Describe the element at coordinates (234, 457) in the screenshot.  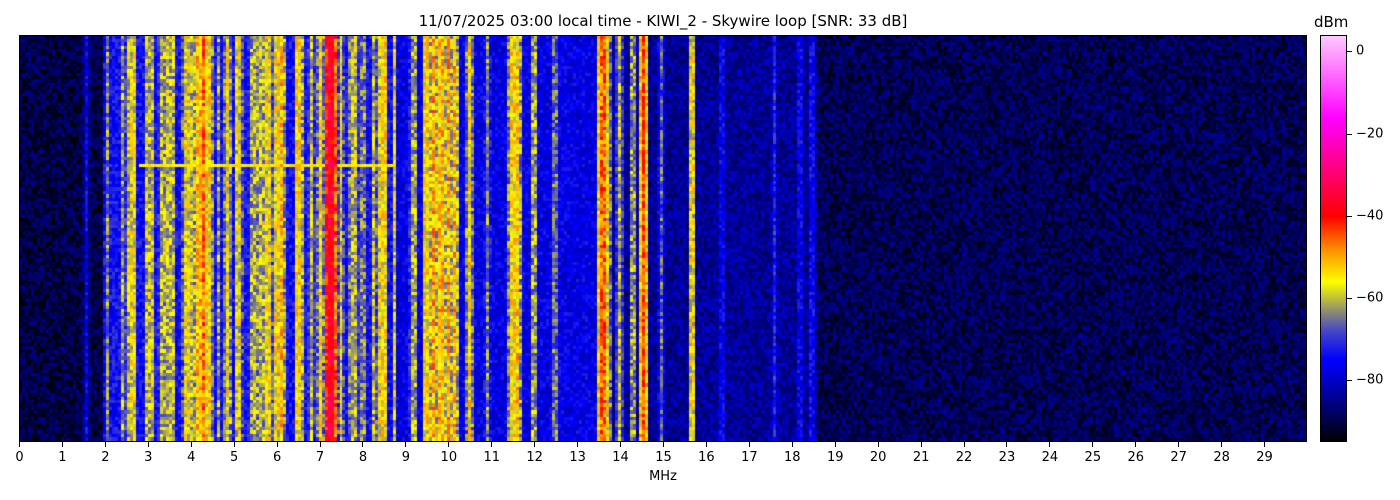
I see `x-tick-label: 5` at that location.